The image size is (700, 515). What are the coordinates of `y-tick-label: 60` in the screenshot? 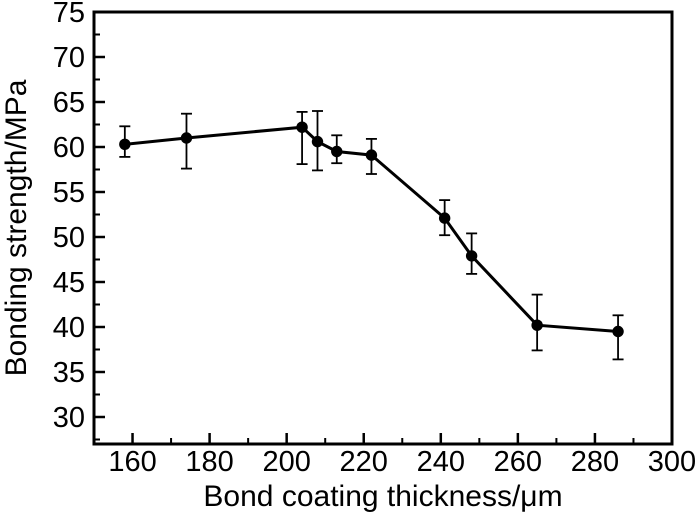 It's located at (69, 148).